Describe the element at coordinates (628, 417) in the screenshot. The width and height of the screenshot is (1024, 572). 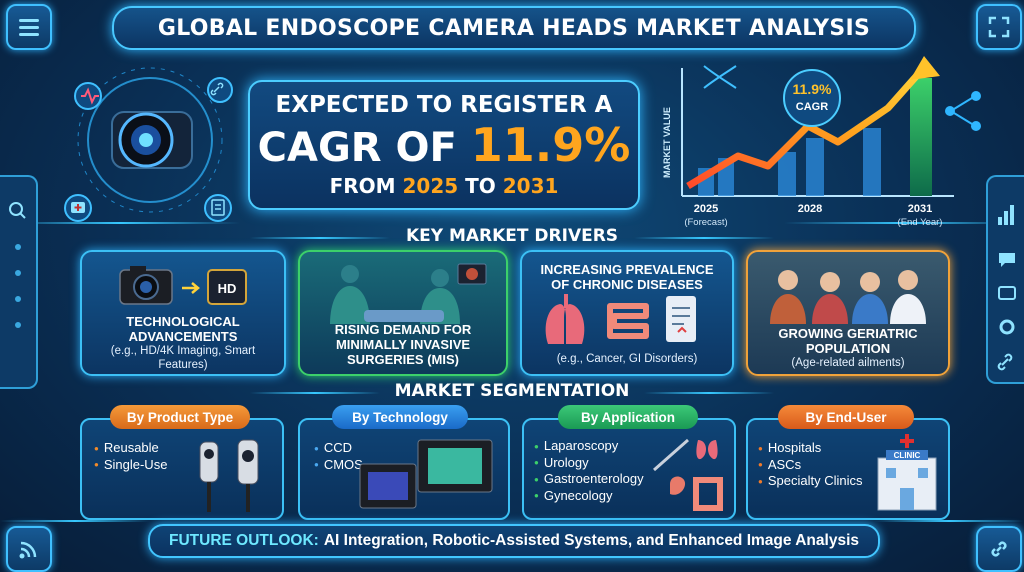
I see `segment-label: By Application` at that location.